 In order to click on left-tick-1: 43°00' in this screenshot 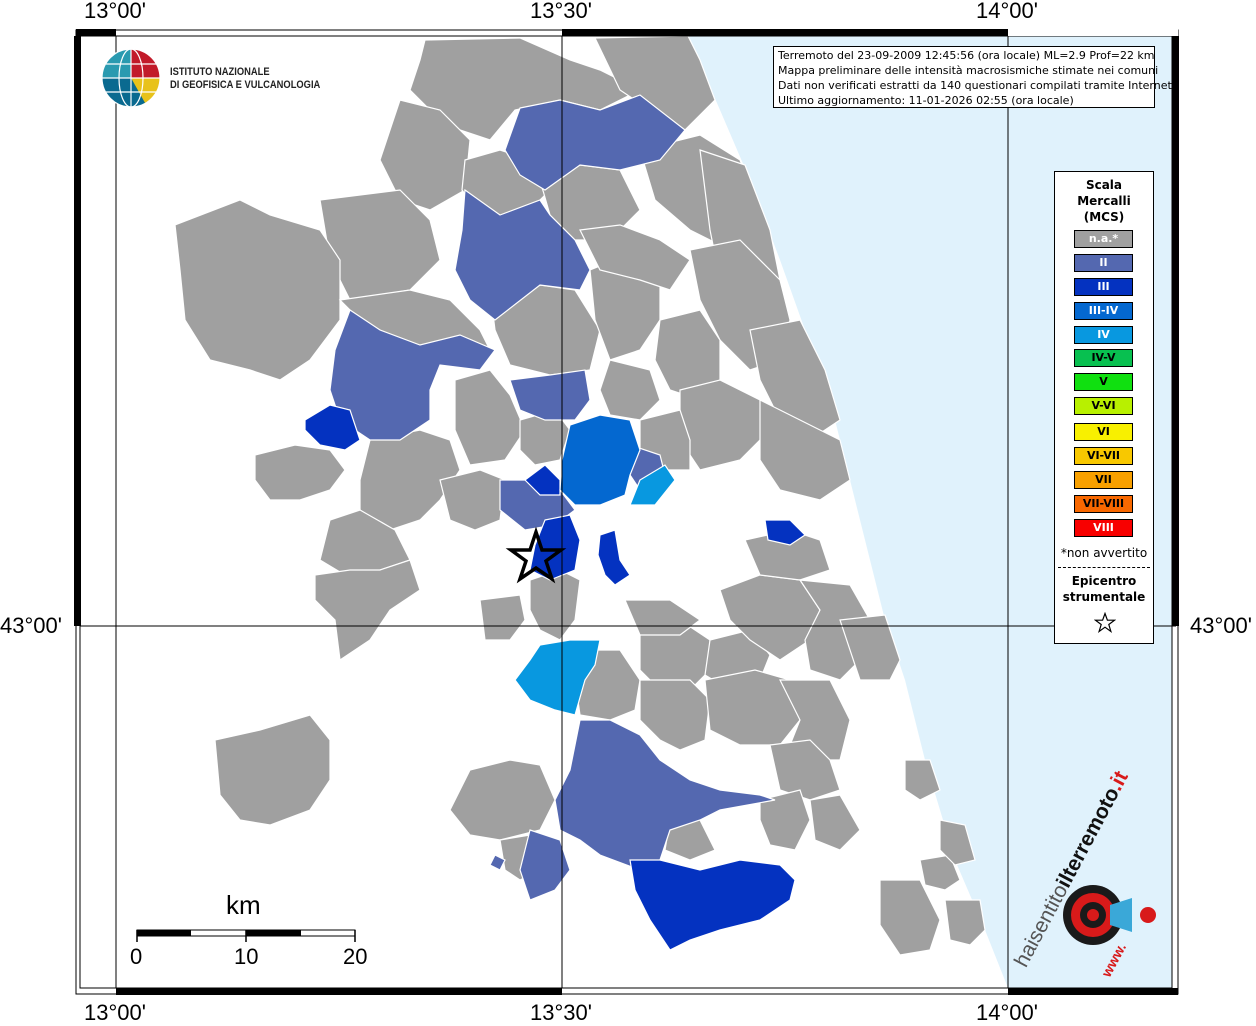, I will do `click(31, 625)`.